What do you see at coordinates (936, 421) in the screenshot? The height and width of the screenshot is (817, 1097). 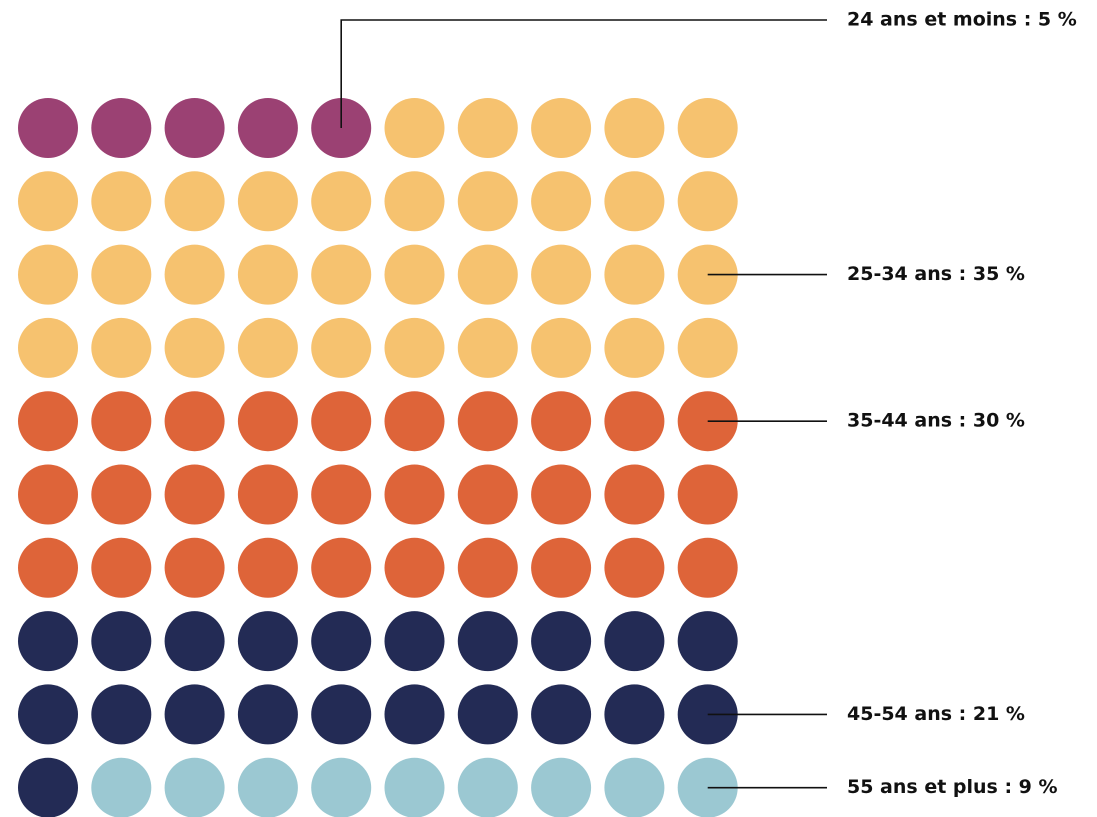 I see `series-label-35-44-ans: 35-44 ans : 30 %` at bounding box center [936, 421].